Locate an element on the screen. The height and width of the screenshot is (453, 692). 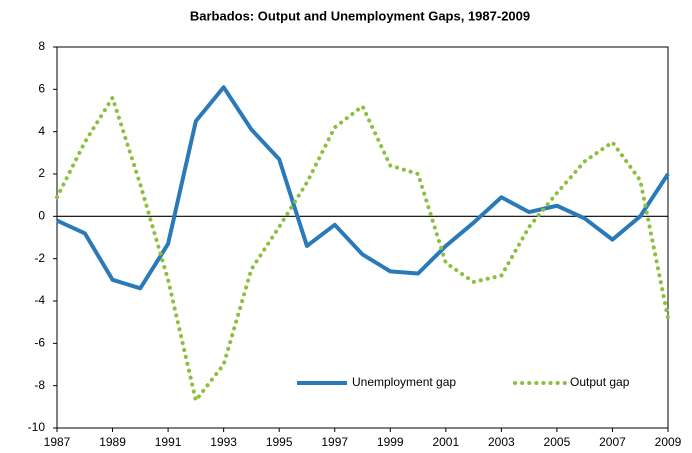
y-tick-label: -2 is located at coordinates (39, 258).